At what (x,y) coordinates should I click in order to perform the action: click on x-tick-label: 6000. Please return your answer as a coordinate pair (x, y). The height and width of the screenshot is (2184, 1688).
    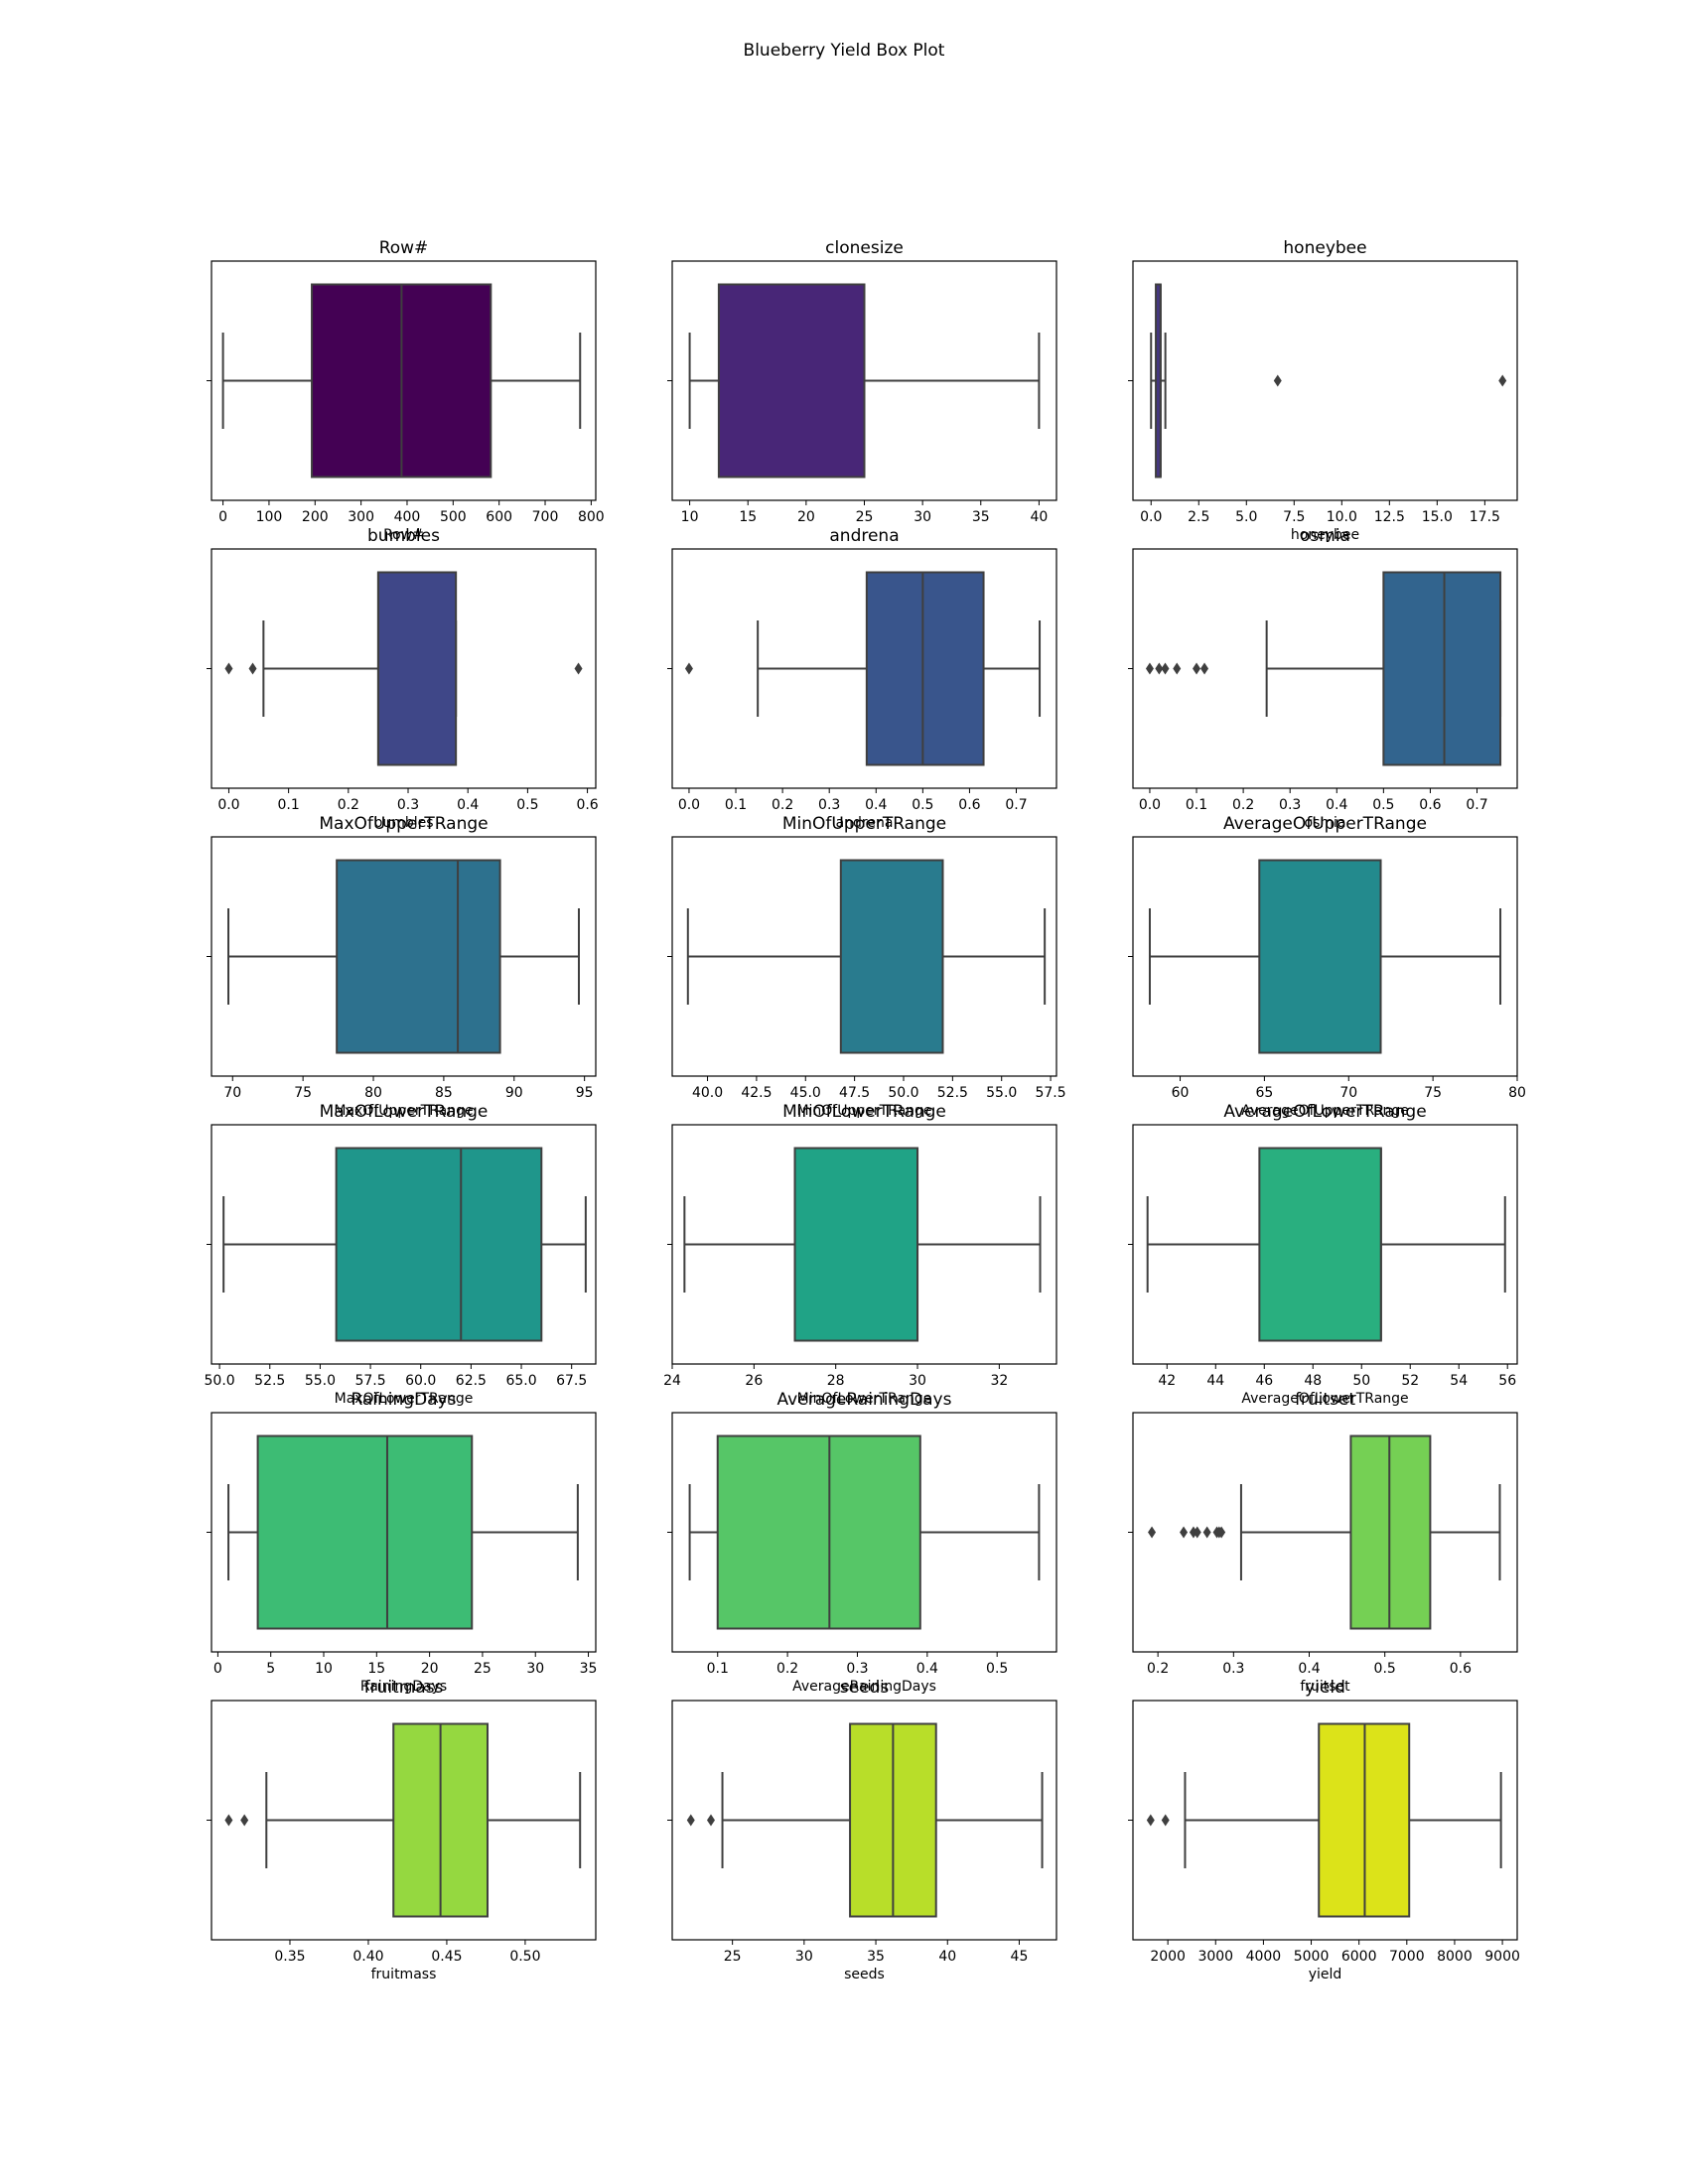
    Looking at the image, I should click on (1359, 1957).